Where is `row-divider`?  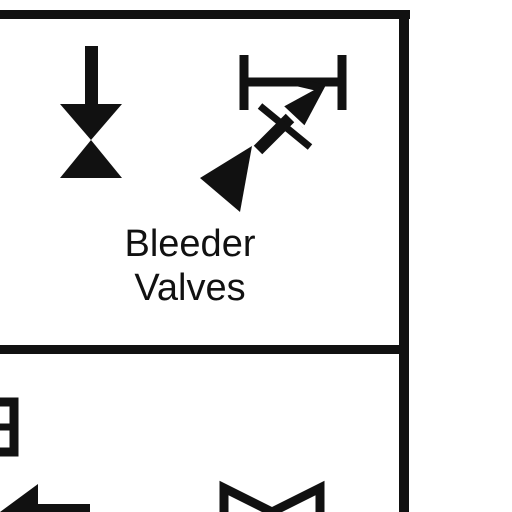
row-divider is located at coordinates (204, 349).